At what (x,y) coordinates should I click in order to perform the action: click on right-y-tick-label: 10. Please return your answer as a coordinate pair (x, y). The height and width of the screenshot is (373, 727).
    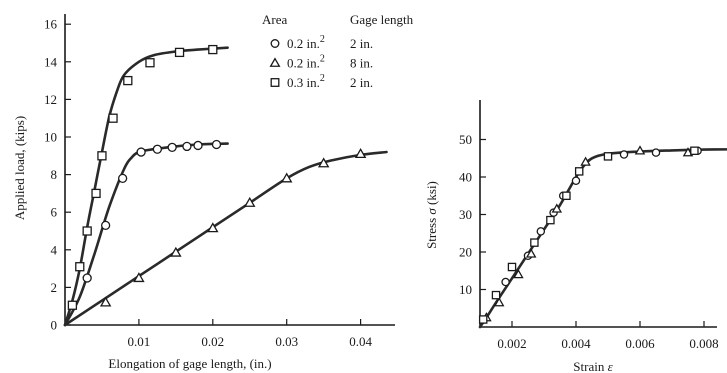
    Looking at the image, I should click on (465, 289).